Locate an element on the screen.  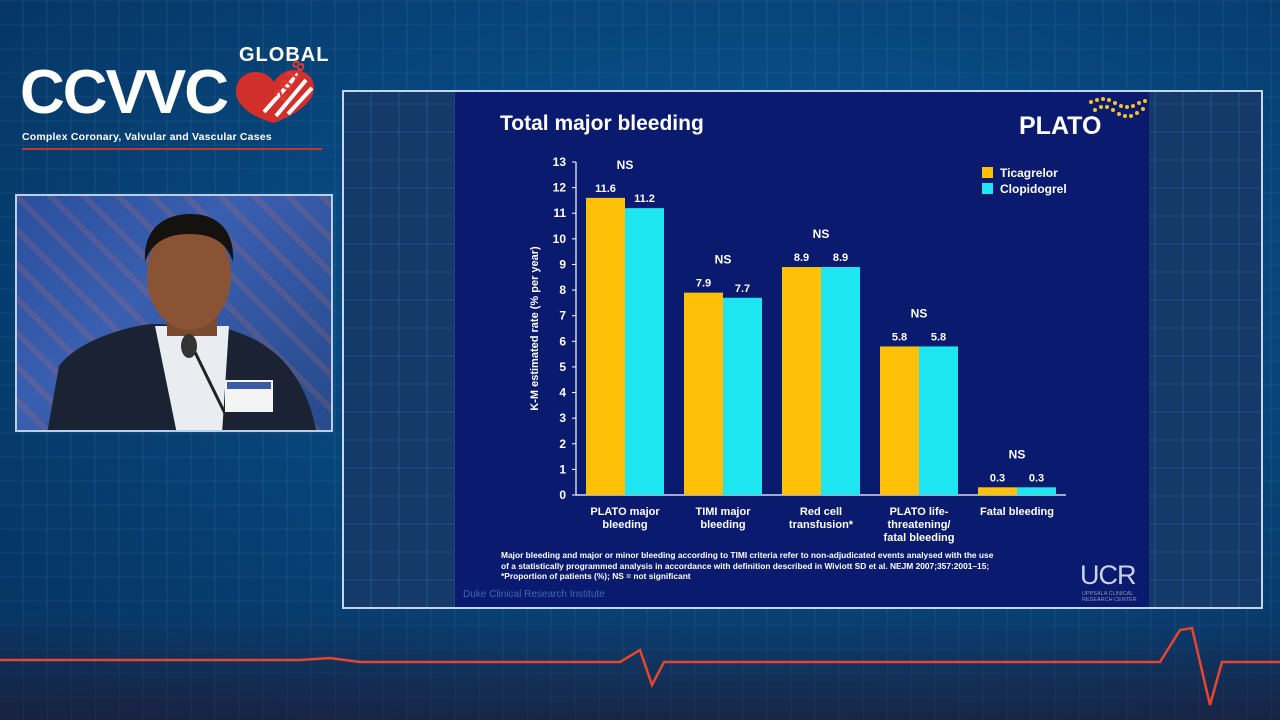
y-tick-label: 0 is located at coordinates (562, 495).